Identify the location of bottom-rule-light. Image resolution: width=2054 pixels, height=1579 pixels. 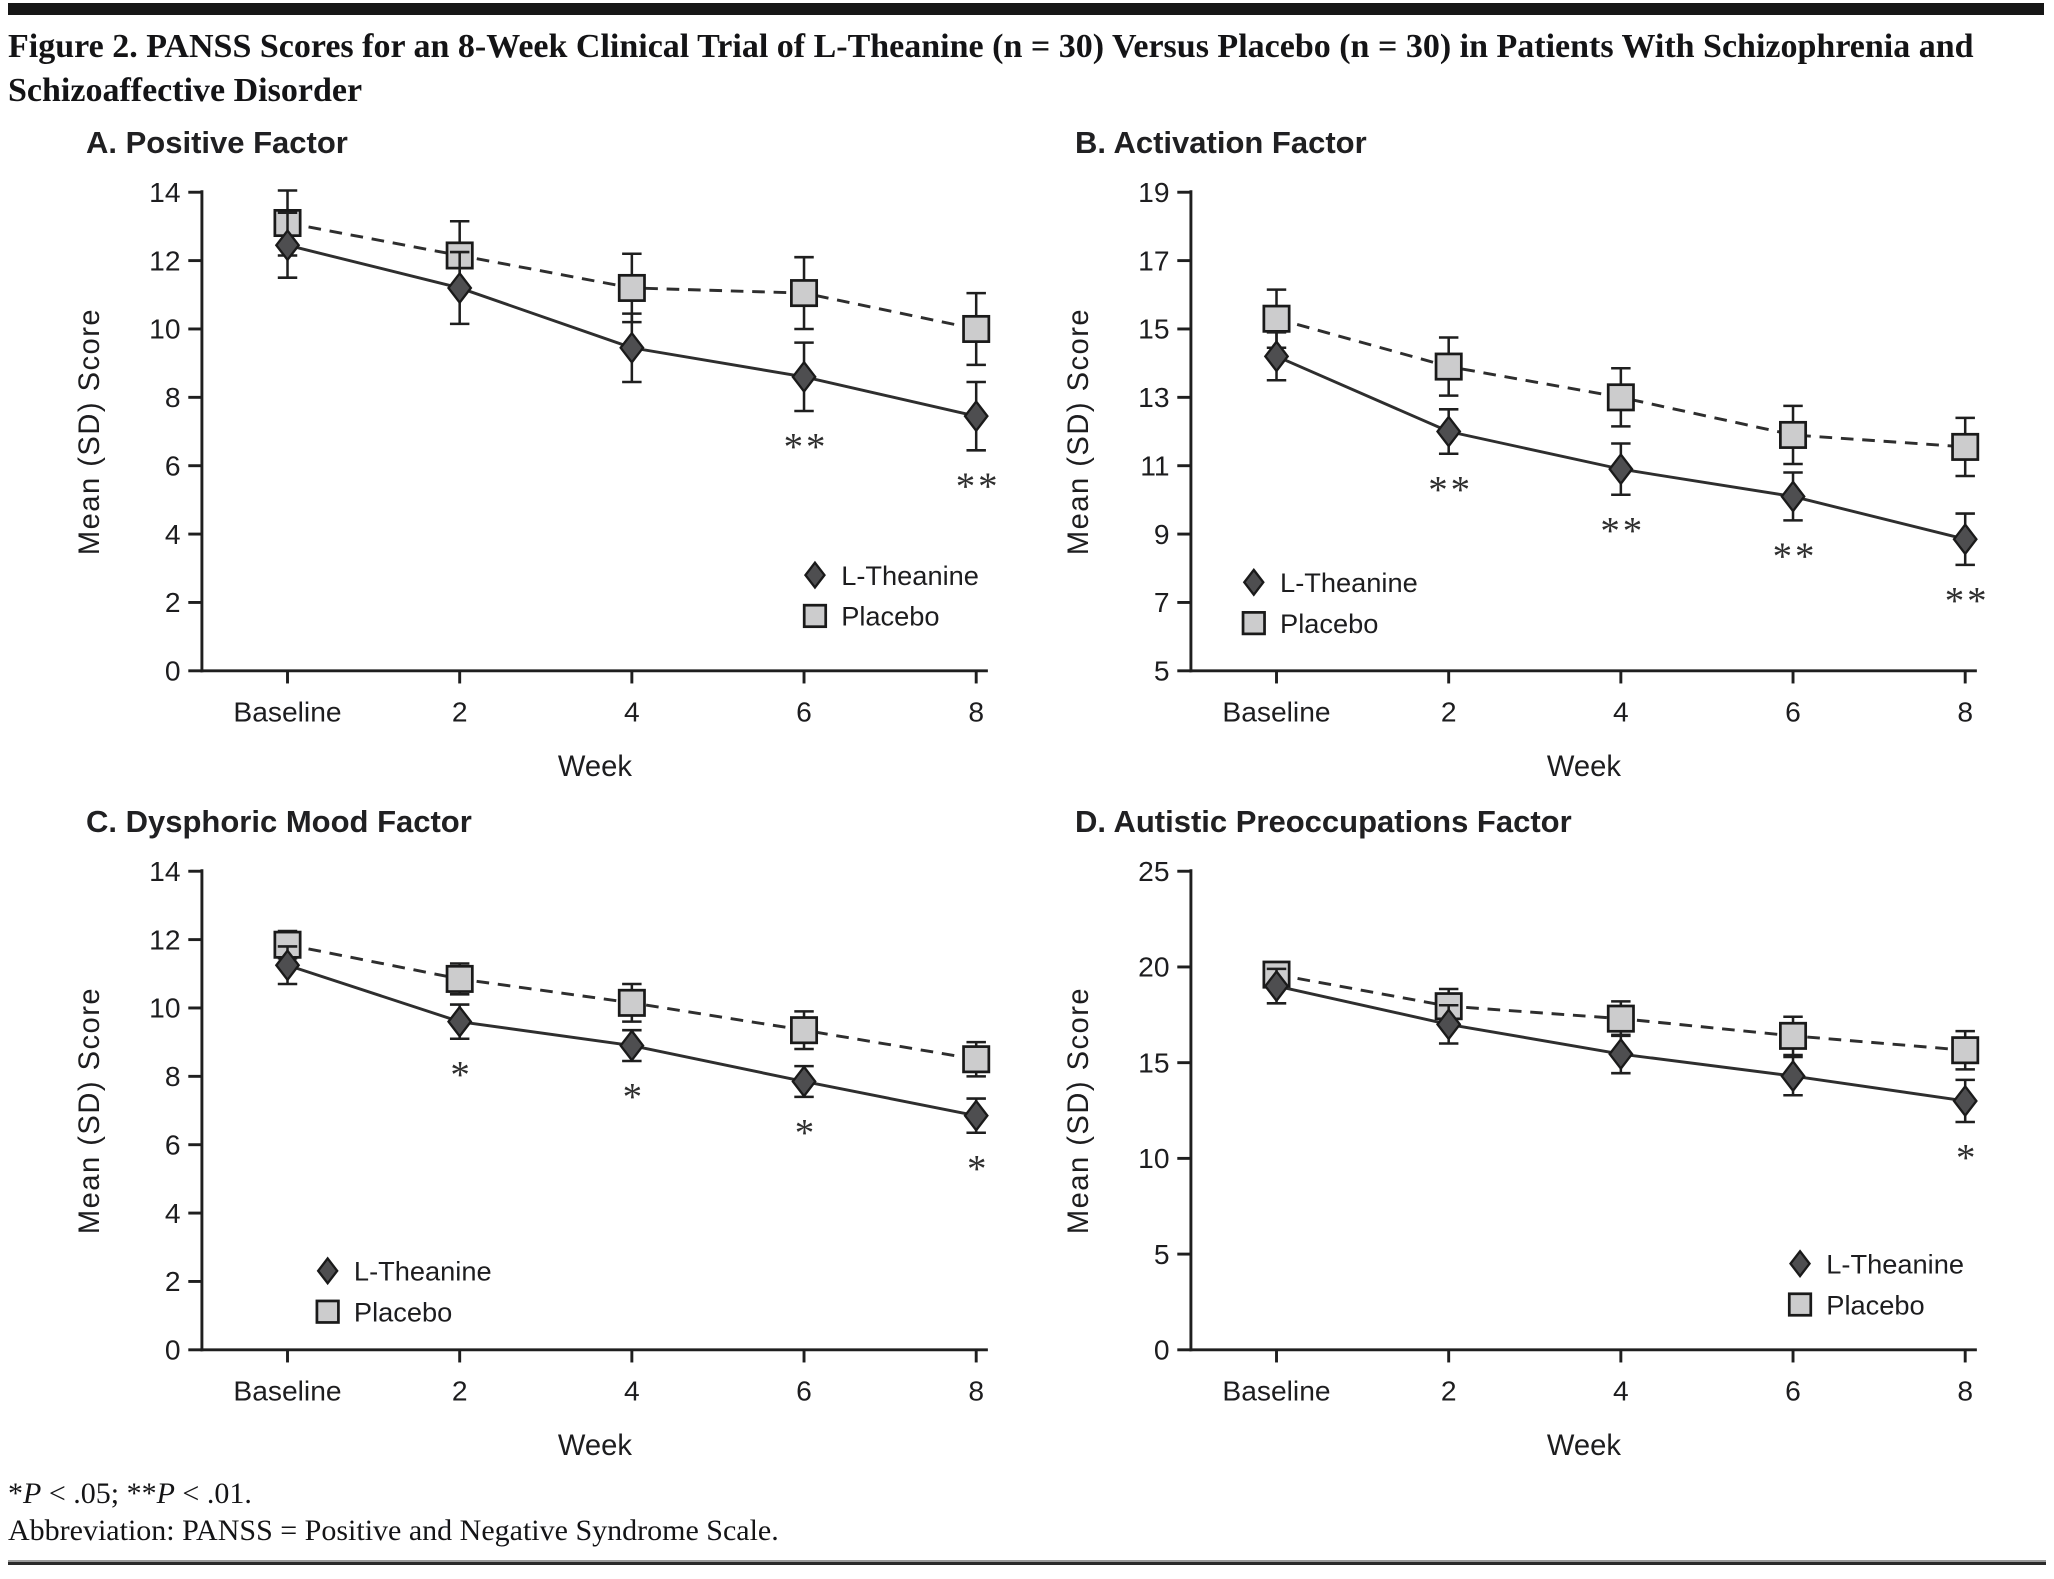
(1027, 1560).